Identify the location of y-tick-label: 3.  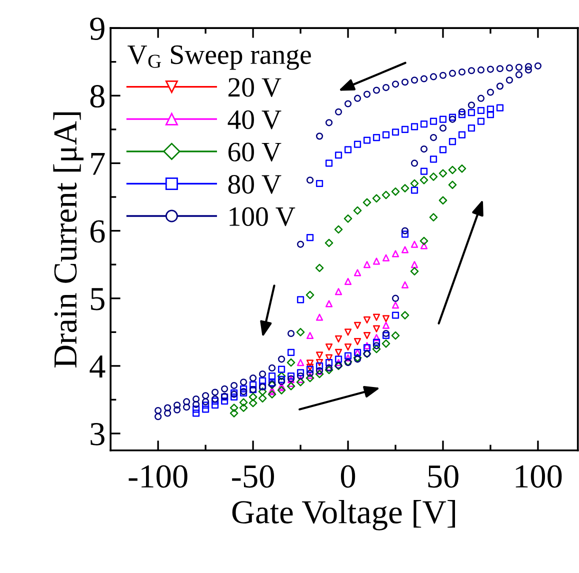
(97, 434).